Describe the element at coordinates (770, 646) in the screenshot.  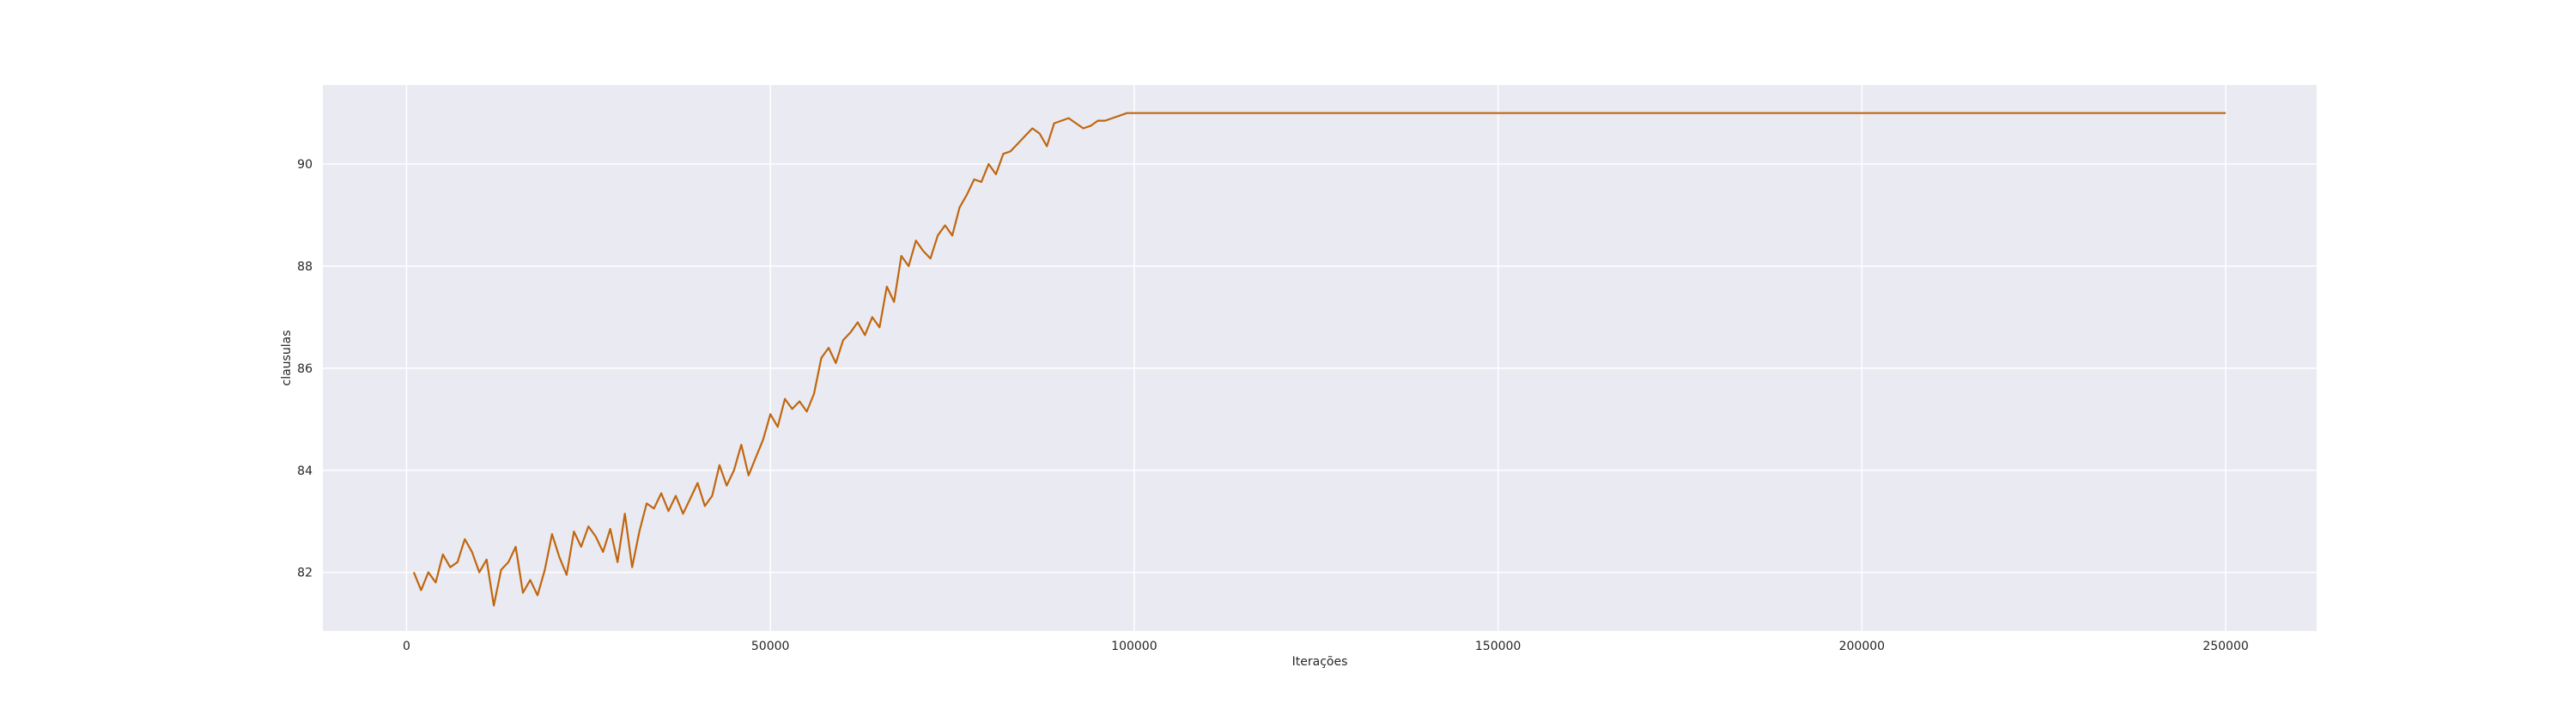
I see `x-tick-label: 50000` at that location.